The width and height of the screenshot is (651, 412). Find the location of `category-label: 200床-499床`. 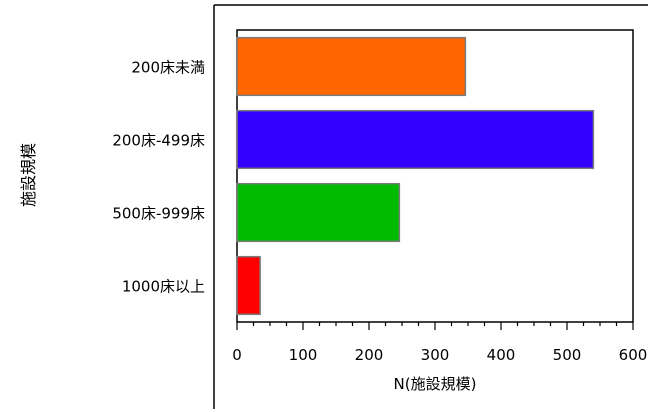

category-label: 200床-499床 is located at coordinates (158, 141).